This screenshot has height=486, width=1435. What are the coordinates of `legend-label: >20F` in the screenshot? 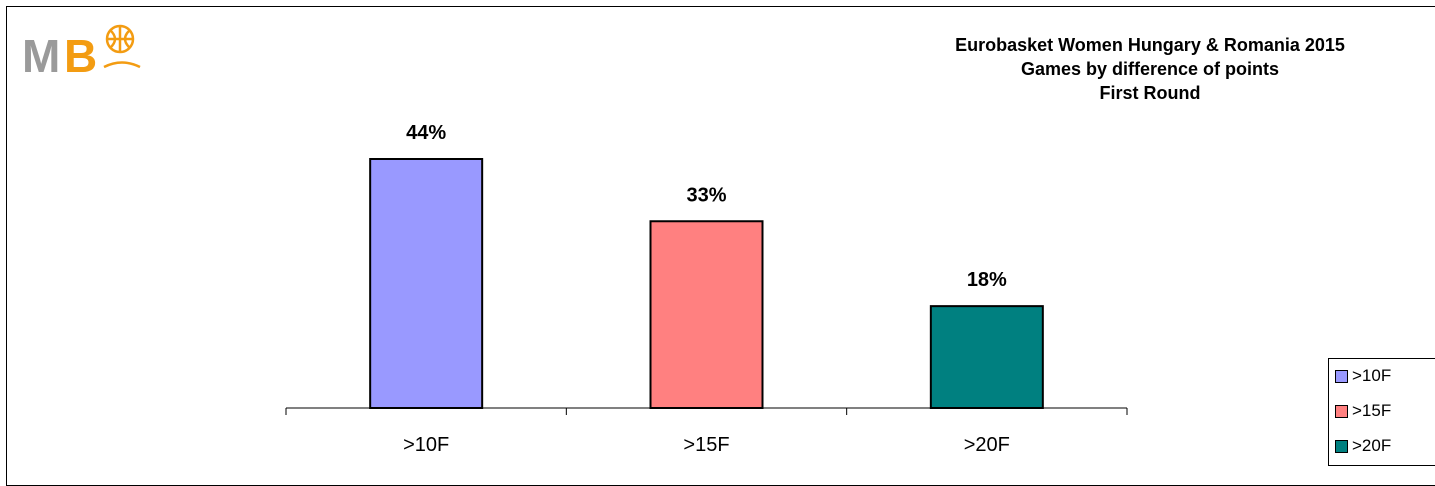 It's located at (1372, 445).